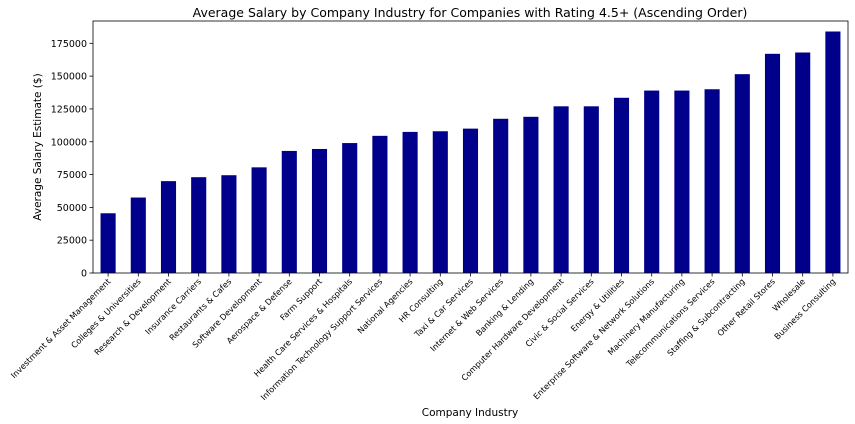  I want to click on x-tick-label-10: National Agencies, so click(384, 305).